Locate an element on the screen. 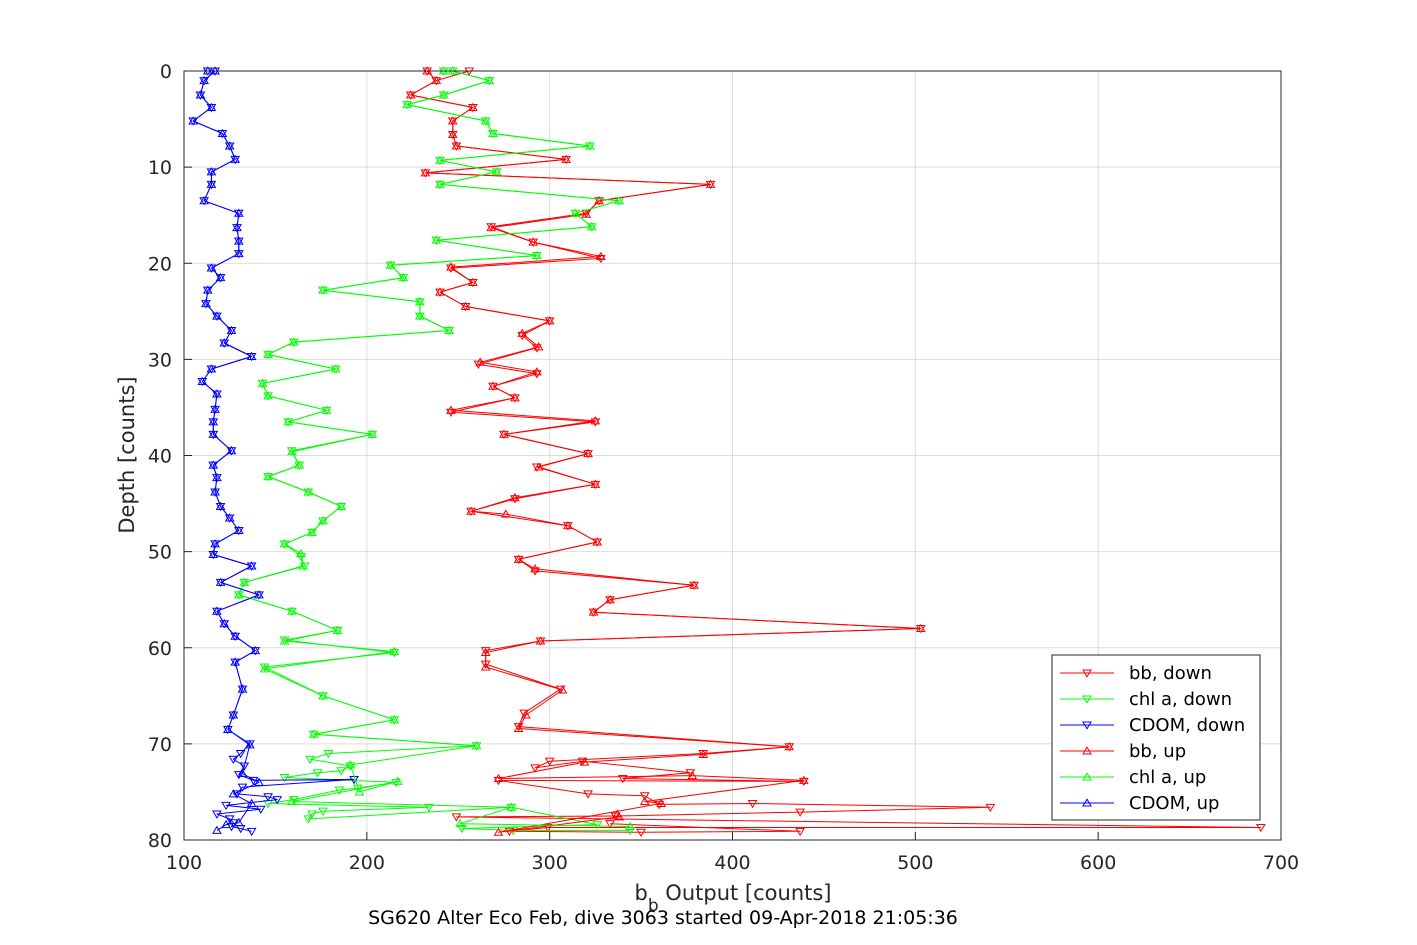  x-axis-label-subscript: b is located at coordinates (653, 906).